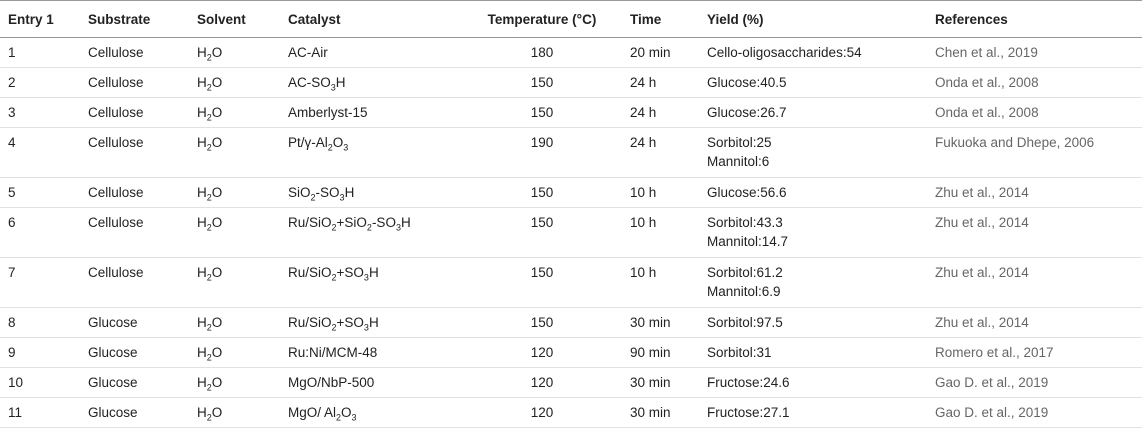  What do you see at coordinates (371, 19) in the screenshot?
I see `column-header: Catalyst` at bounding box center [371, 19].